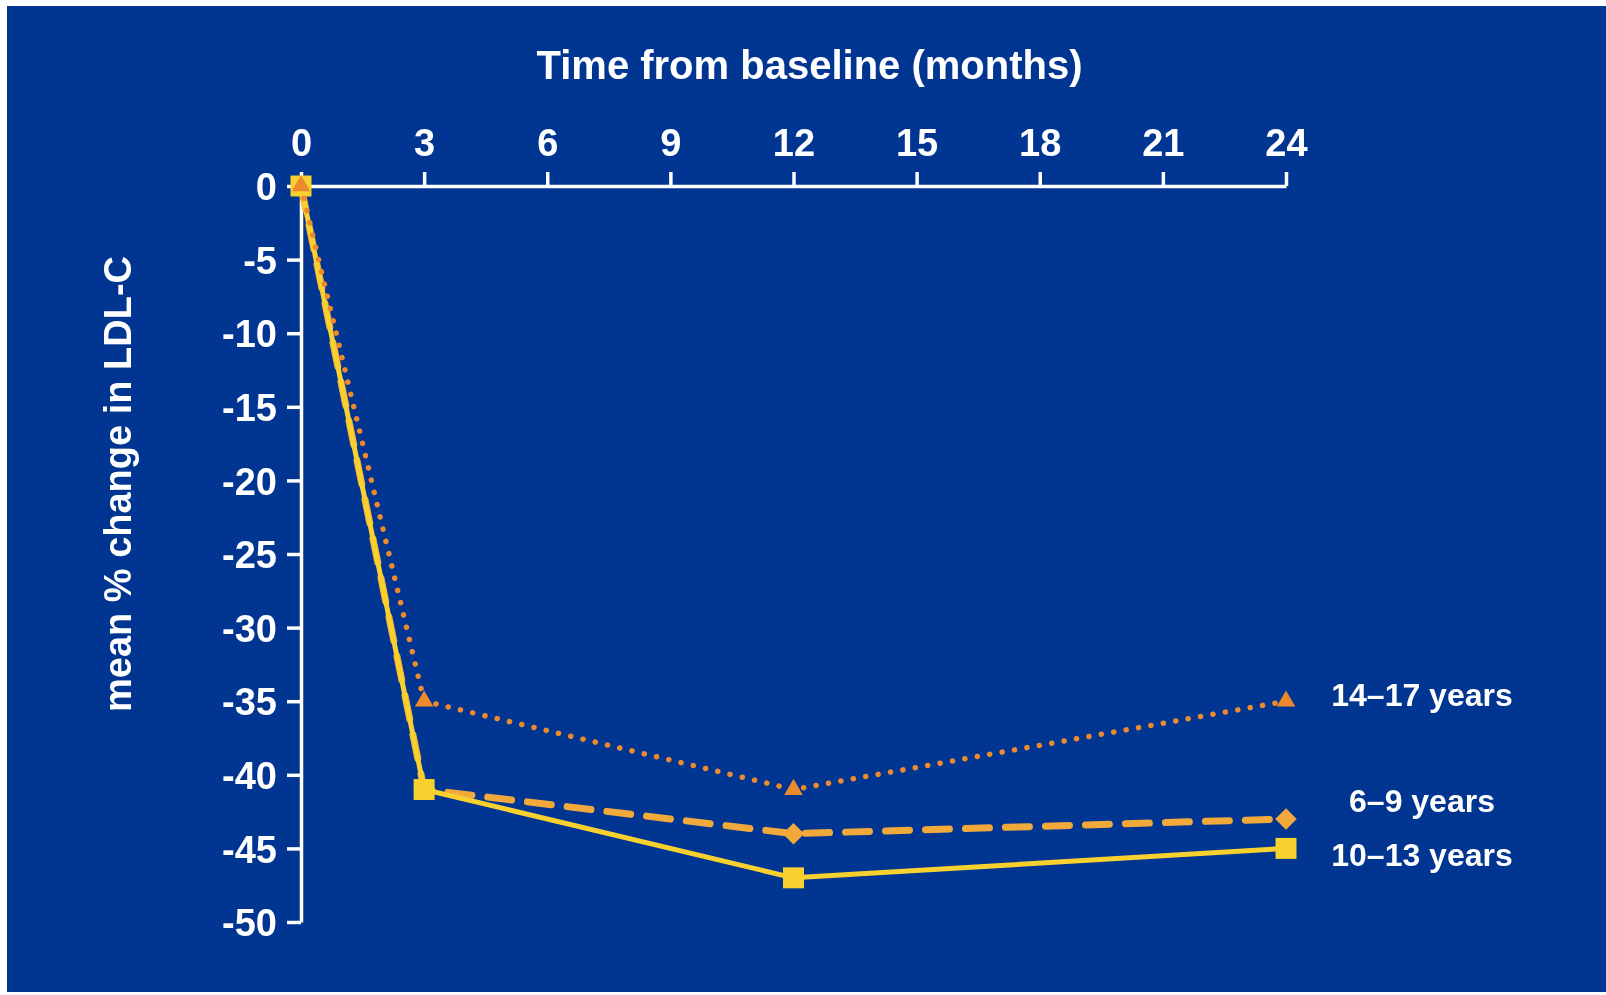  What do you see at coordinates (249, 481) in the screenshot?
I see `y-tick-label: -20` at bounding box center [249, 481].